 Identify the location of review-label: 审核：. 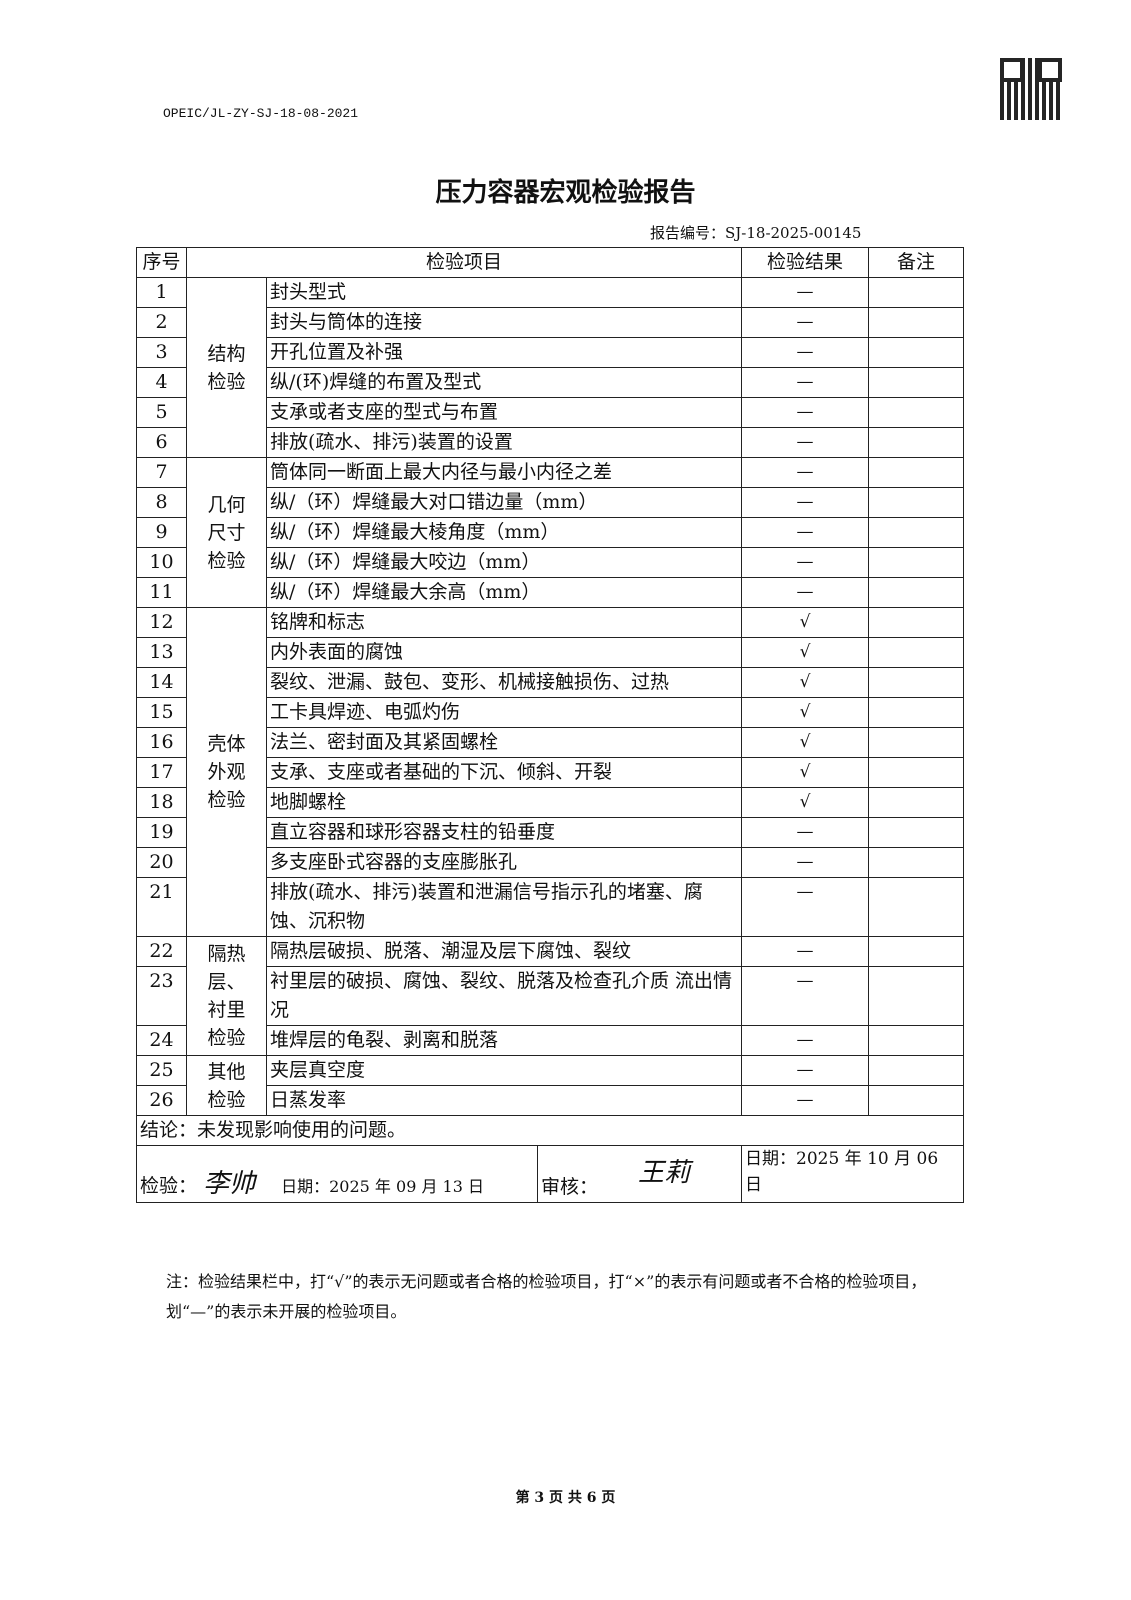
(570, 1187).